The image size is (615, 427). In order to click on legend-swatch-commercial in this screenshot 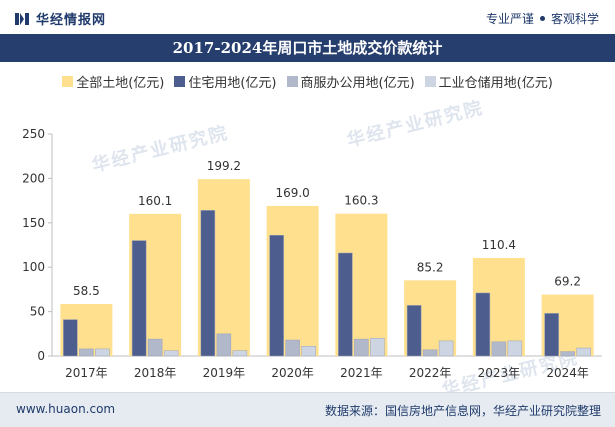, I will do `click(292, 81)`.